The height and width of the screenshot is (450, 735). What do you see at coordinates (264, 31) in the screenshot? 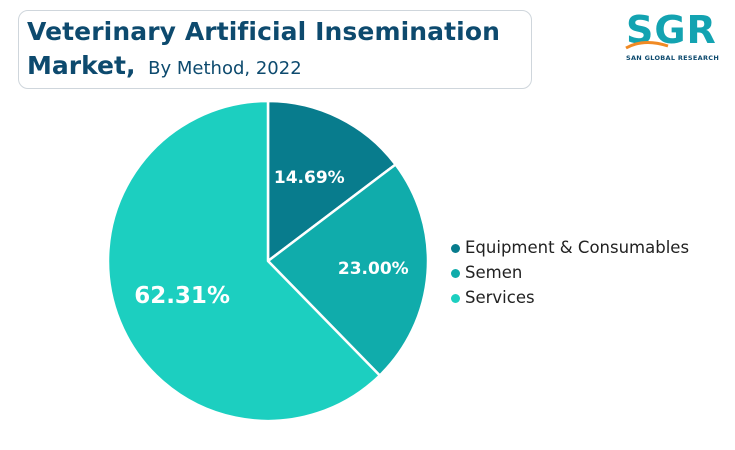
I see `chart-title: Veterinary Artificial Insemination` at bounding box center [264, 31].